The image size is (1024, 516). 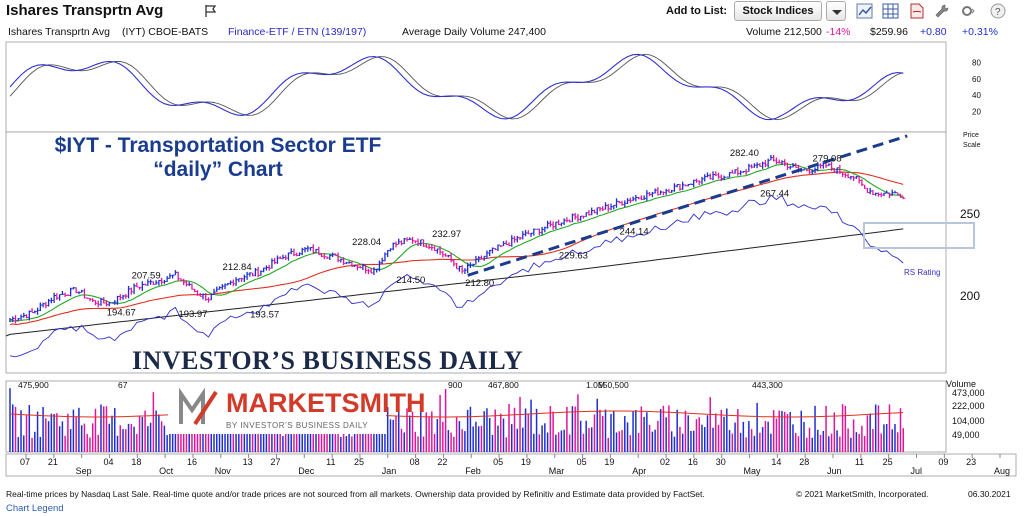 I want to click on price-scale-label: Scale, so click(x=972, y=145).